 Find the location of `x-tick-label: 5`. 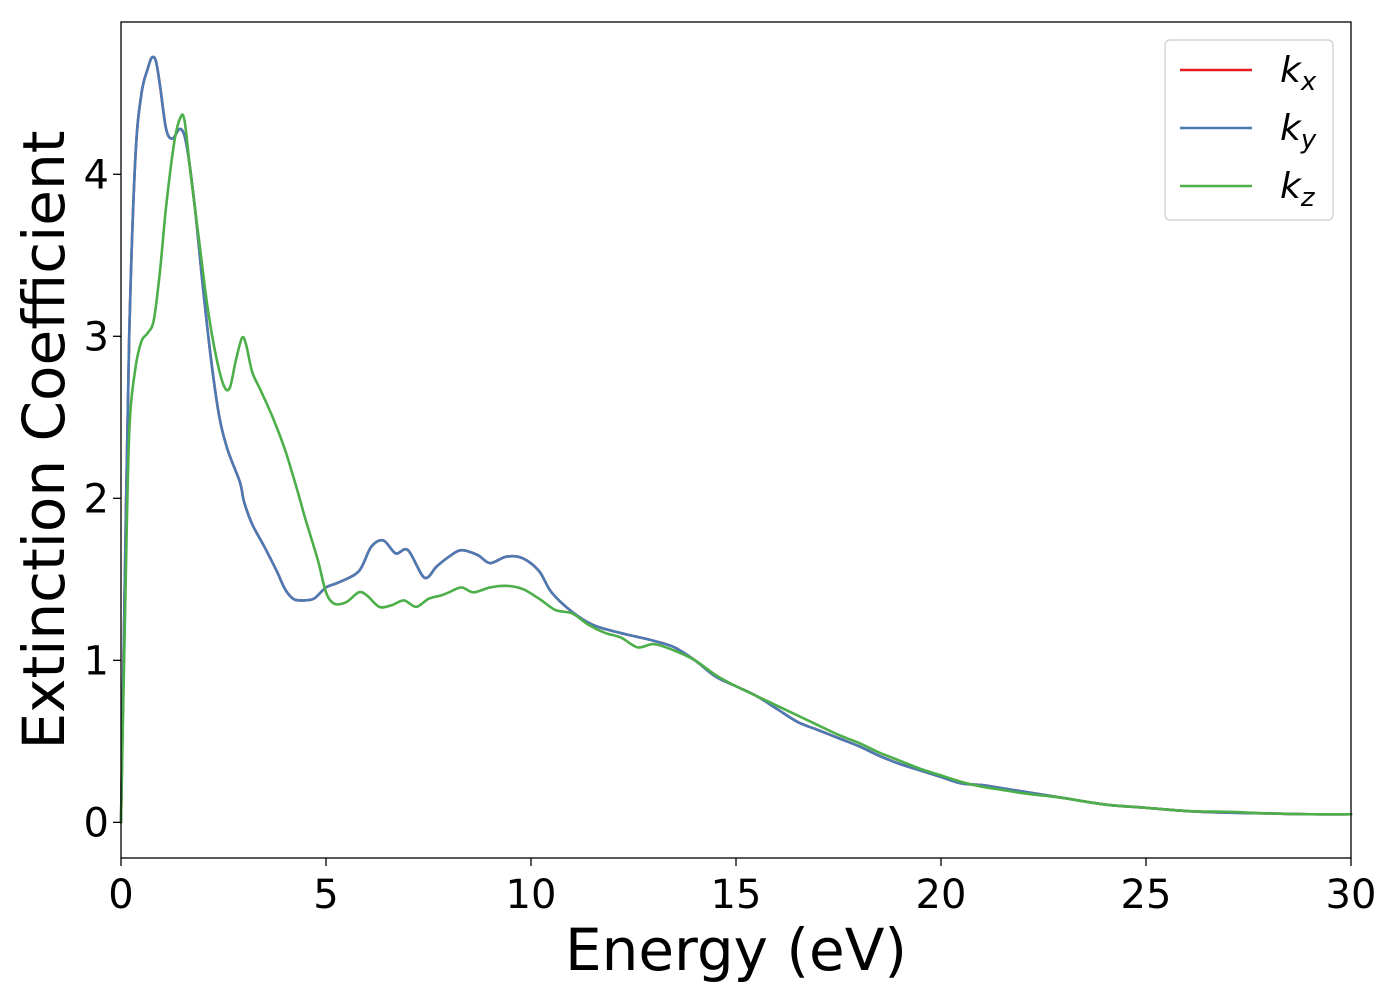

x-tick-label: 5 is located at coordinates (325, 895).